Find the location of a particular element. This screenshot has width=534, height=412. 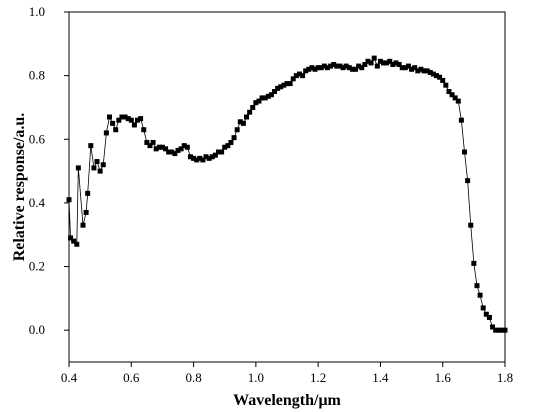

x-tick-label: 1.2 is located at coordinates (318, 377).